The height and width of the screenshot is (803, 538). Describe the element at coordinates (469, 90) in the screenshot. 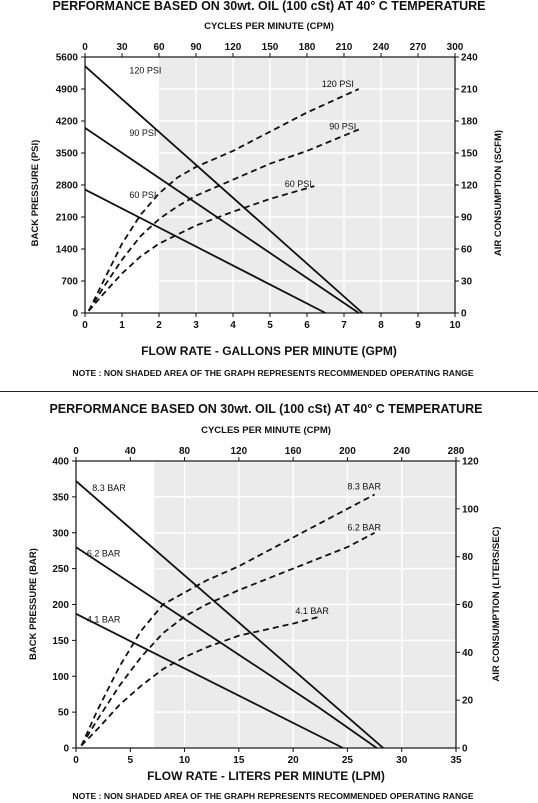

I see `gpm-y2-tick-label: 210` at that location.